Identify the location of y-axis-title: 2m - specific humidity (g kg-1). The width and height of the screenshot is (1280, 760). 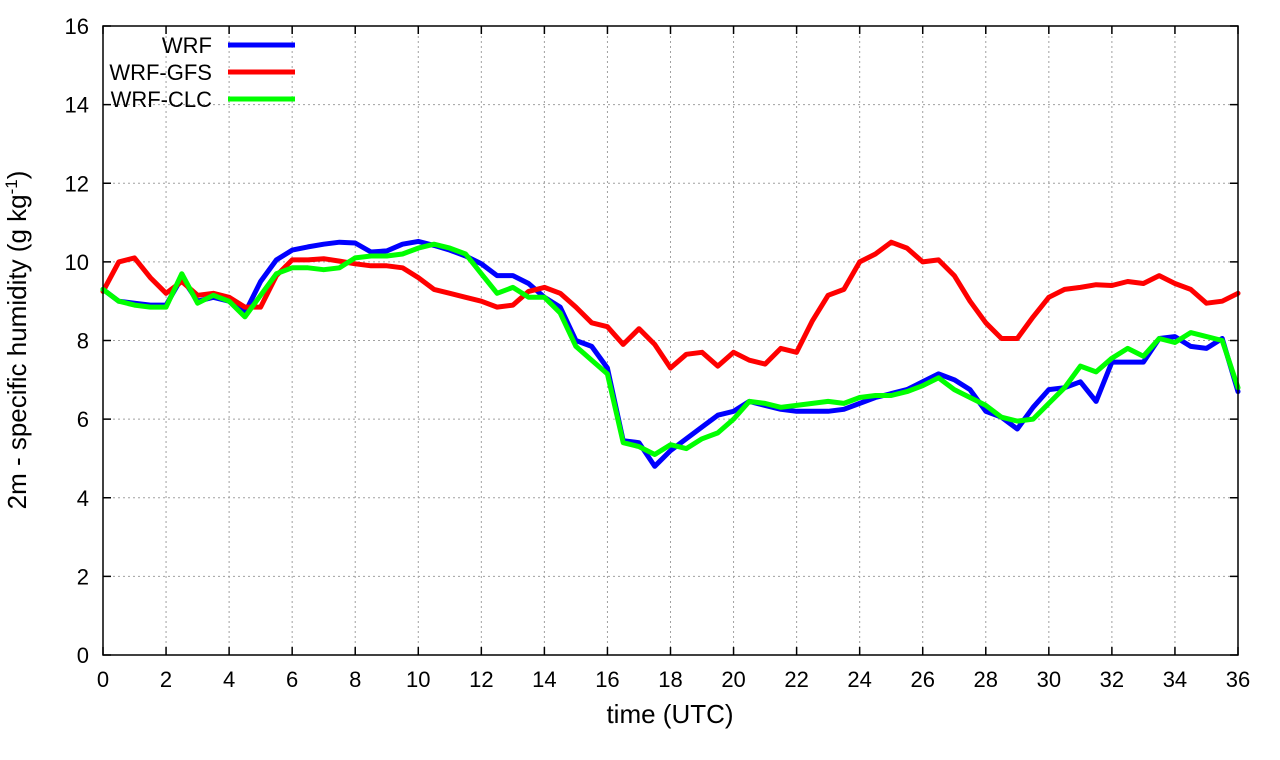
(17, 340).